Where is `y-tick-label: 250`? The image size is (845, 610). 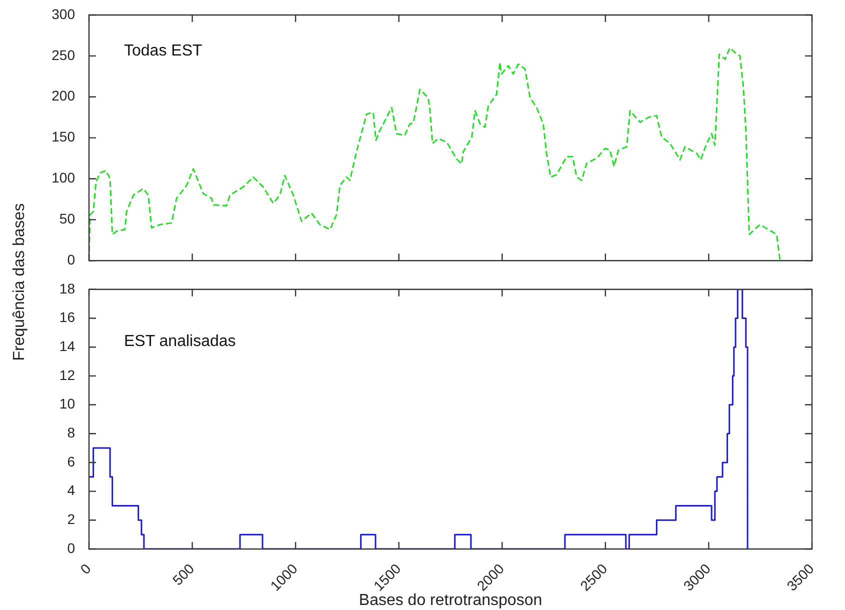 y-tick-label: 250 is located at coordinates (64, 54).